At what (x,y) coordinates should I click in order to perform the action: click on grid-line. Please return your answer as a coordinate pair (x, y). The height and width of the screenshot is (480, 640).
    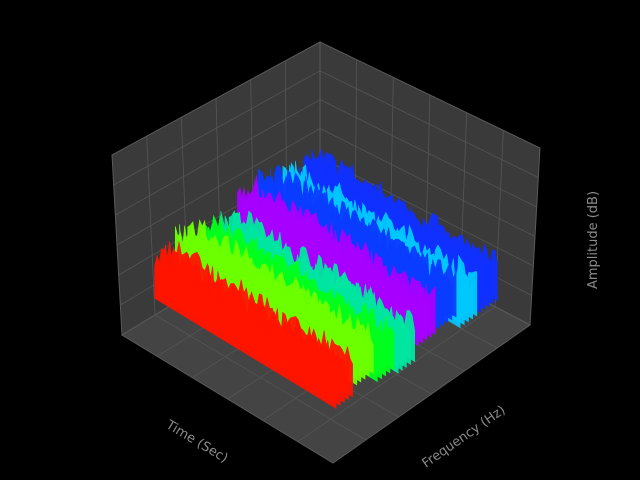
    Looking at the image, I should click on (396, 374).